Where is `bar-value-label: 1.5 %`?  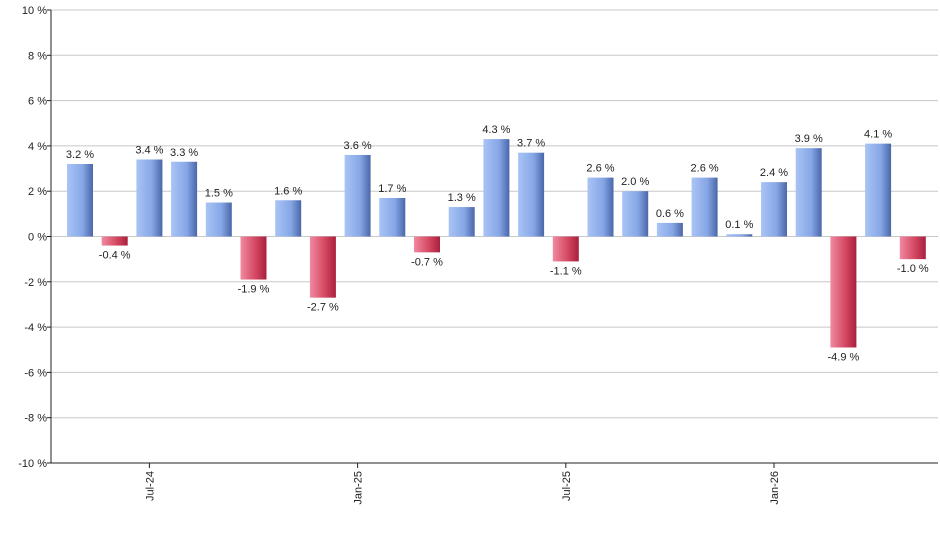 bar-value-label: 1.5 % is located at coordinates (219, 194).